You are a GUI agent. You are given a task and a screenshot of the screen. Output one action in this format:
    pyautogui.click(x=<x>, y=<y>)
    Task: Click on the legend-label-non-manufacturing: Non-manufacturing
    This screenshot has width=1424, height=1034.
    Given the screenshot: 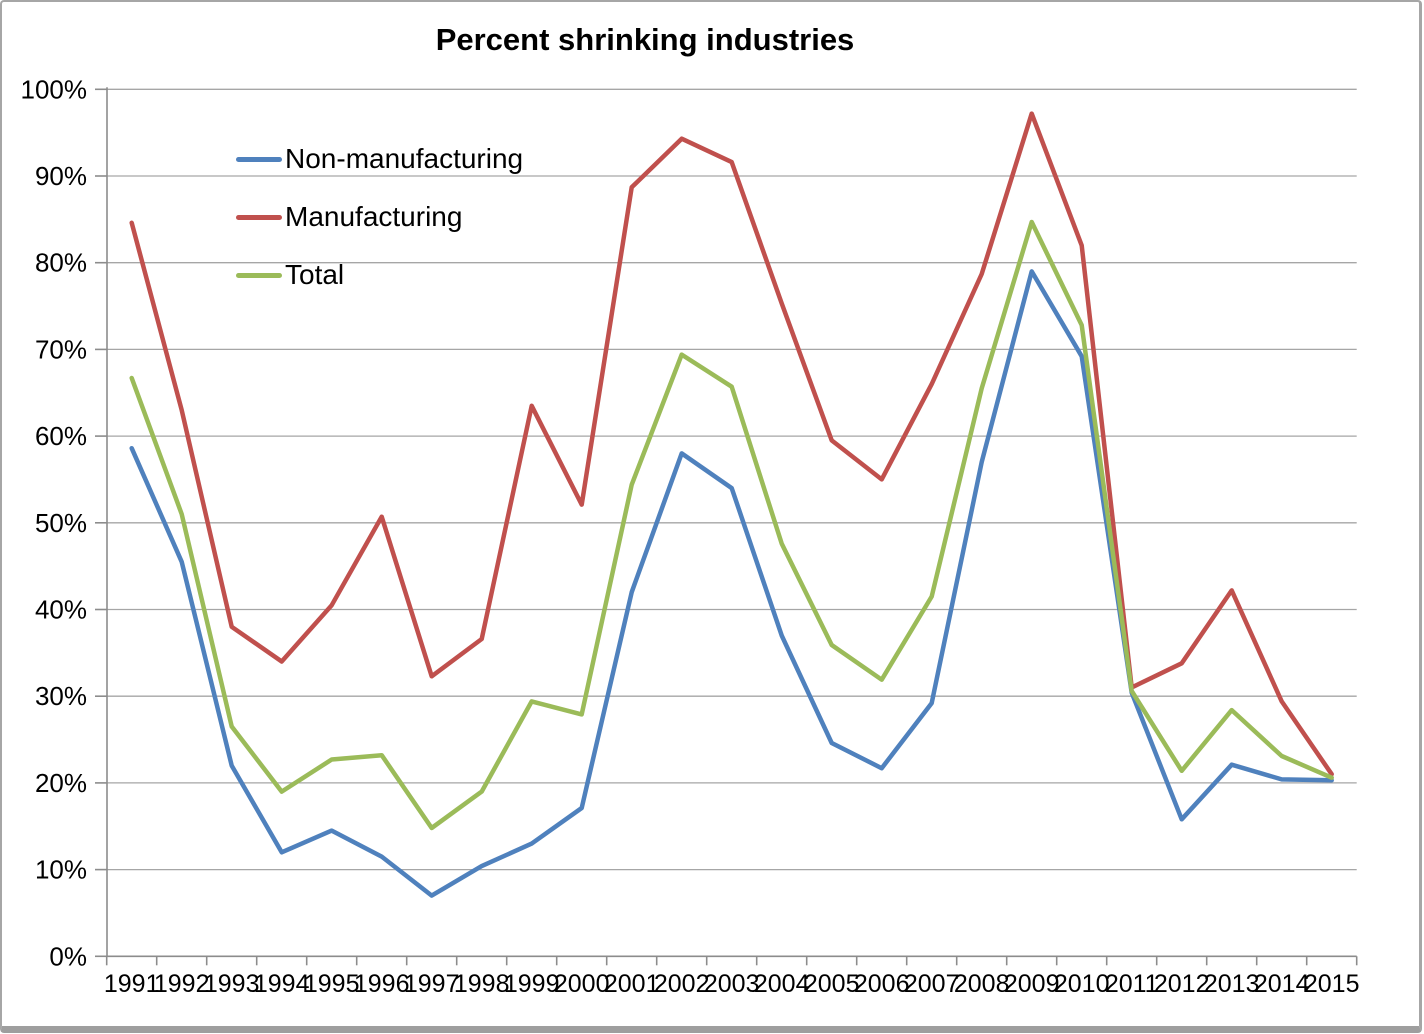 What is the action you would take?
    pyautogui.click(x=404, y=158)
    